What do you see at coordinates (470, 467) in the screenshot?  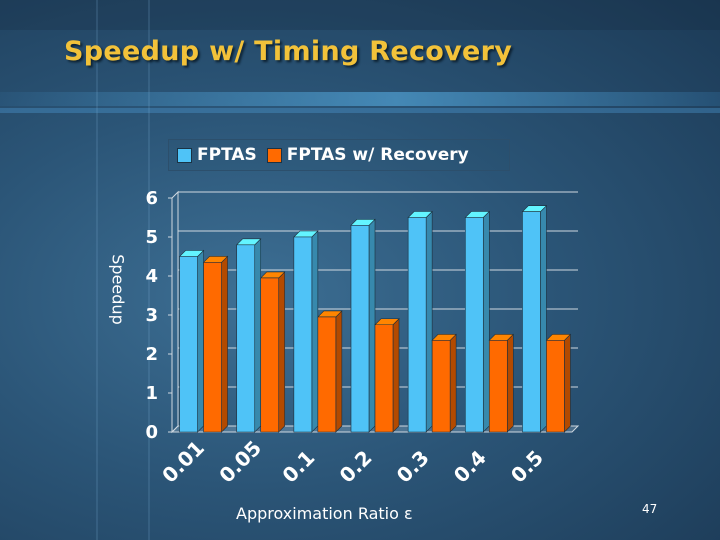 I see `x-tick-label: 0.4` at bounding box center [470, 467].